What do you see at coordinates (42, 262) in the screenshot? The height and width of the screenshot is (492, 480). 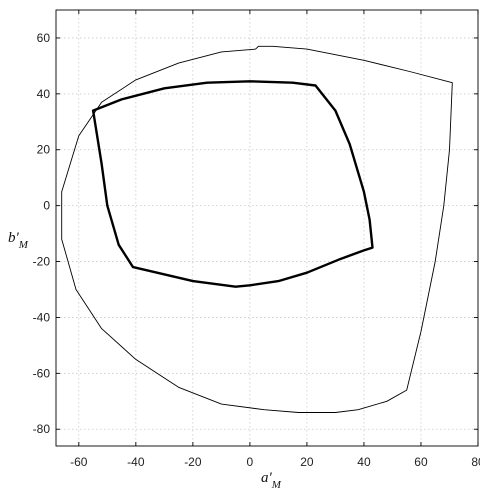 I see `y-tick-label-3: -20` at bounding box center [42, 262].